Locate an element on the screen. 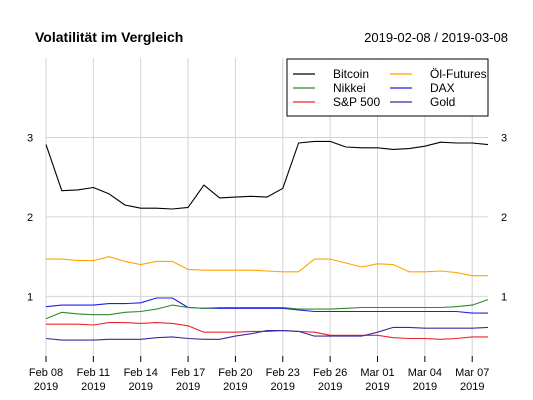 The width and height of the screenshot is (533, 400). y-tick-label-right: 2 is located at coordinates (504, 218).